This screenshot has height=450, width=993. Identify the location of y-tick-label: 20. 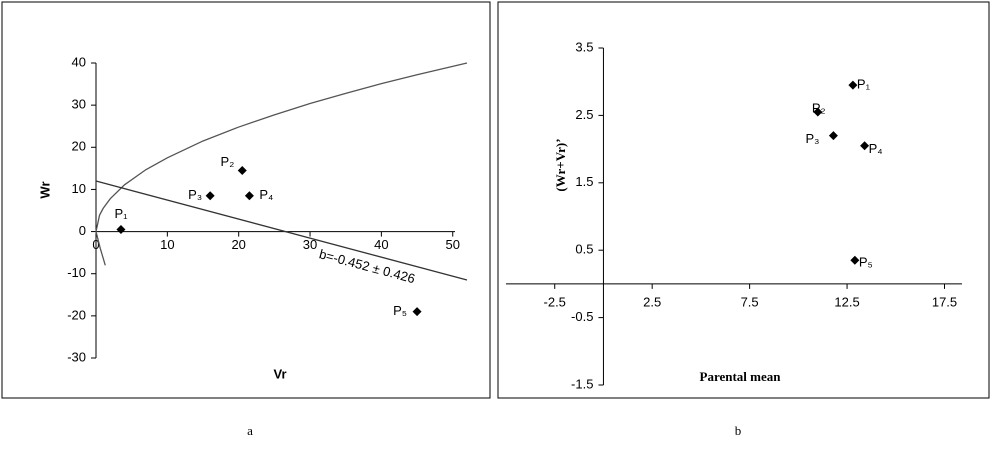
(79, 146).